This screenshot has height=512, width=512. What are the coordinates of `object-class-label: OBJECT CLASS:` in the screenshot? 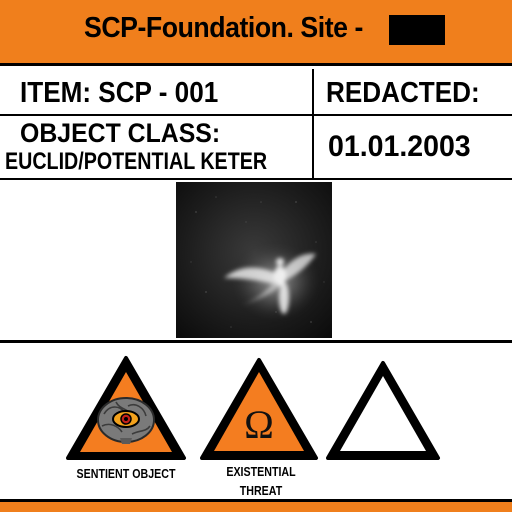 It's located at (120, 133).